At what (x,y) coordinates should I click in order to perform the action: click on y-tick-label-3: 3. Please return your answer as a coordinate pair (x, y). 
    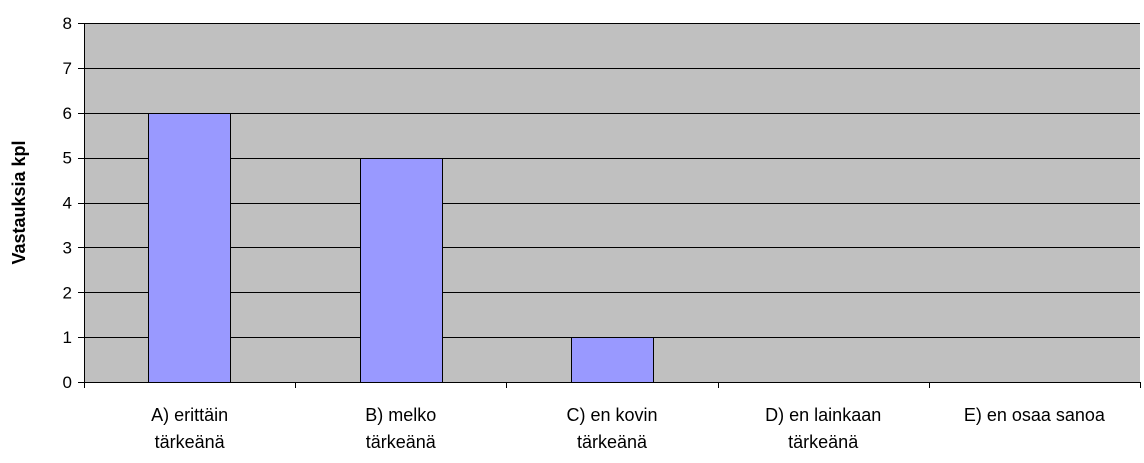
    Looking at the image, I should click on (67, 247).